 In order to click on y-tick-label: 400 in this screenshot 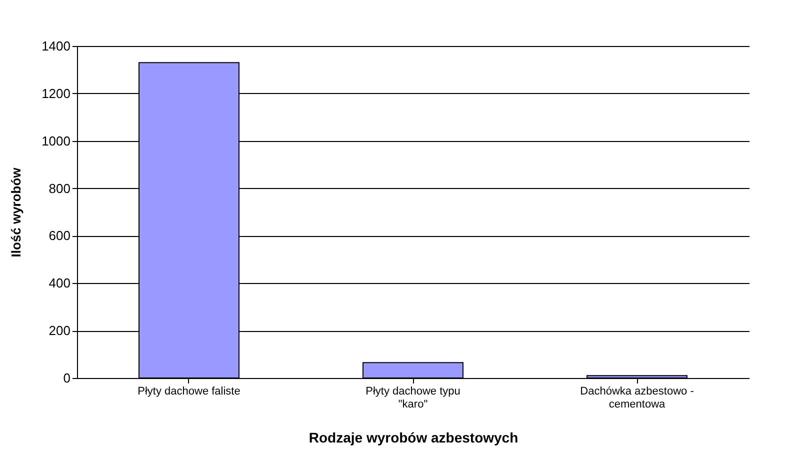, I will do `click(59, 283)`.